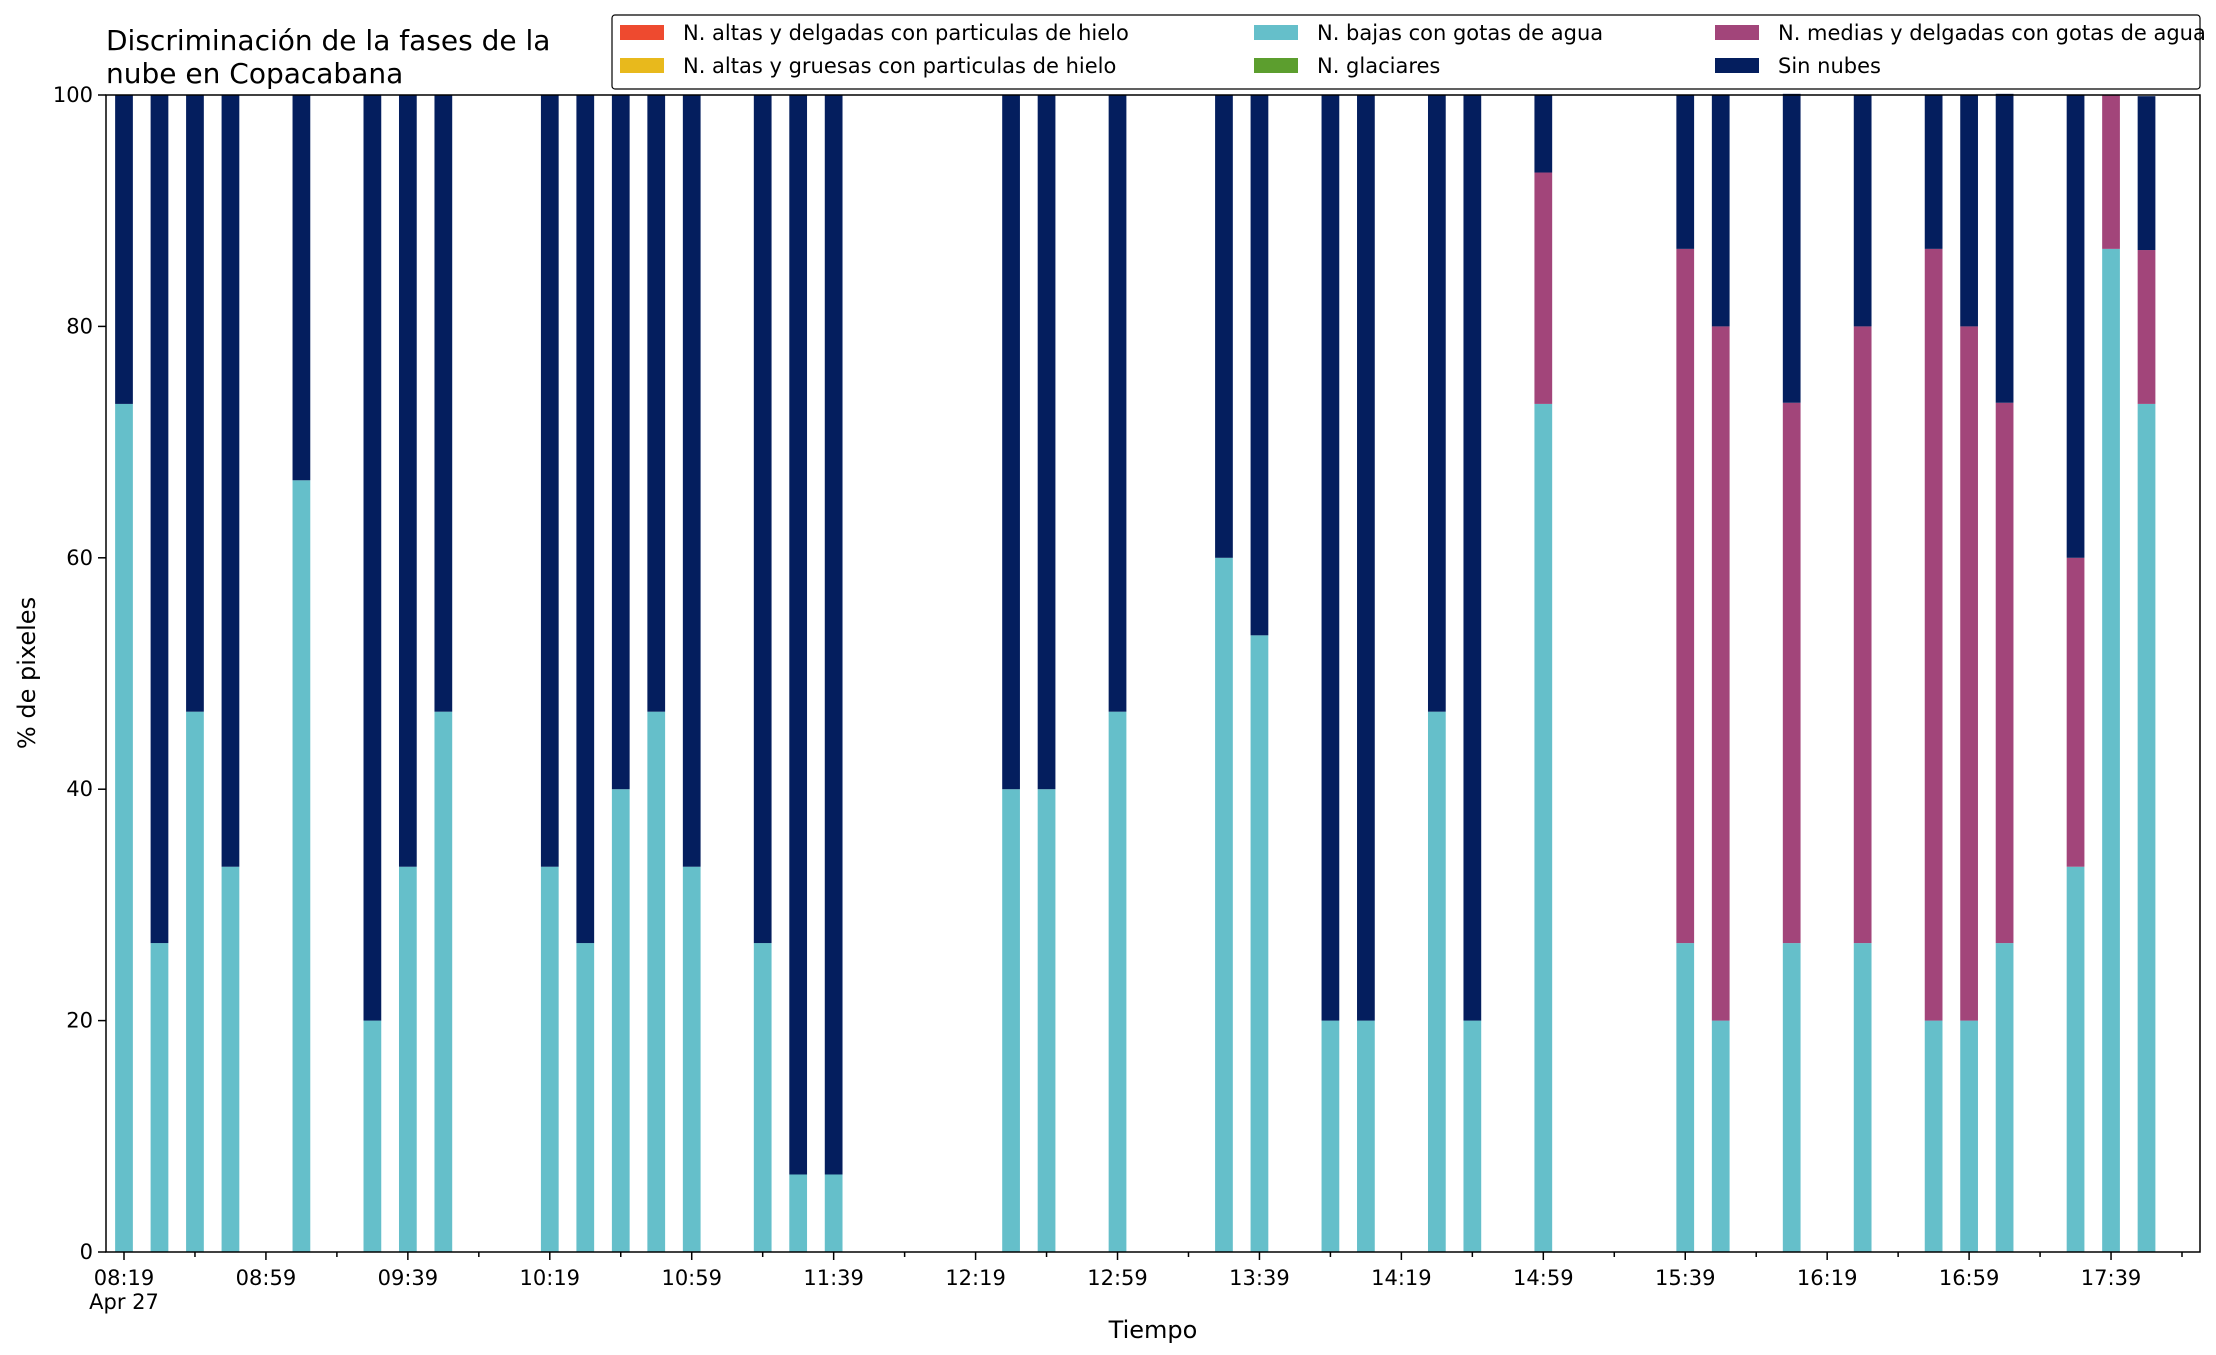  I want to click on y-tick-label: 20, so click(79, 1021).